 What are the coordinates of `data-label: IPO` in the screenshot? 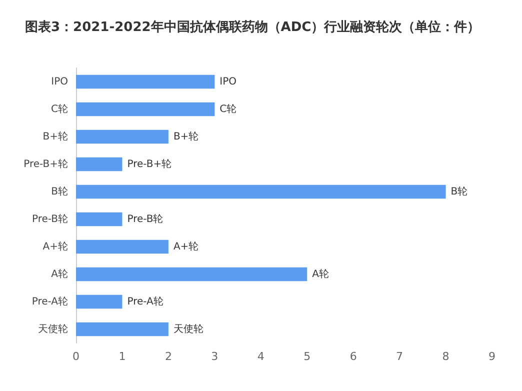 It's located at (228, 82).